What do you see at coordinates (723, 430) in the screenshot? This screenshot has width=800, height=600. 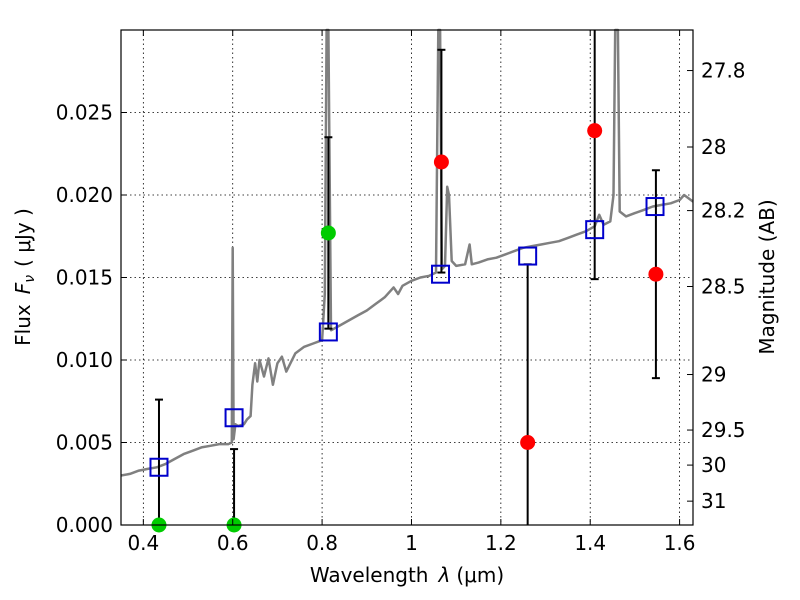 I see `y2-tick-label: 29.5` at bounding box center [723, 430].